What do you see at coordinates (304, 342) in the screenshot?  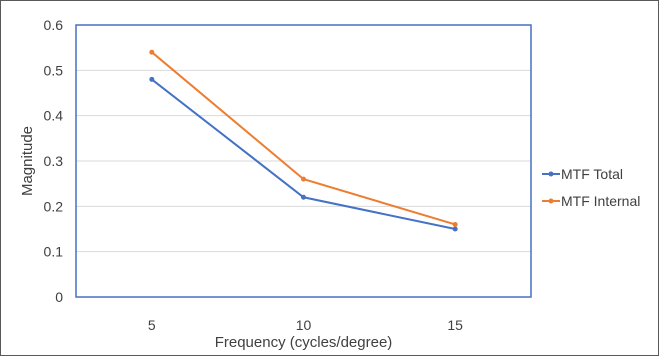 I see `x-axis-title: Frequency (cycles/degree)` at bounding box center [304, 342].